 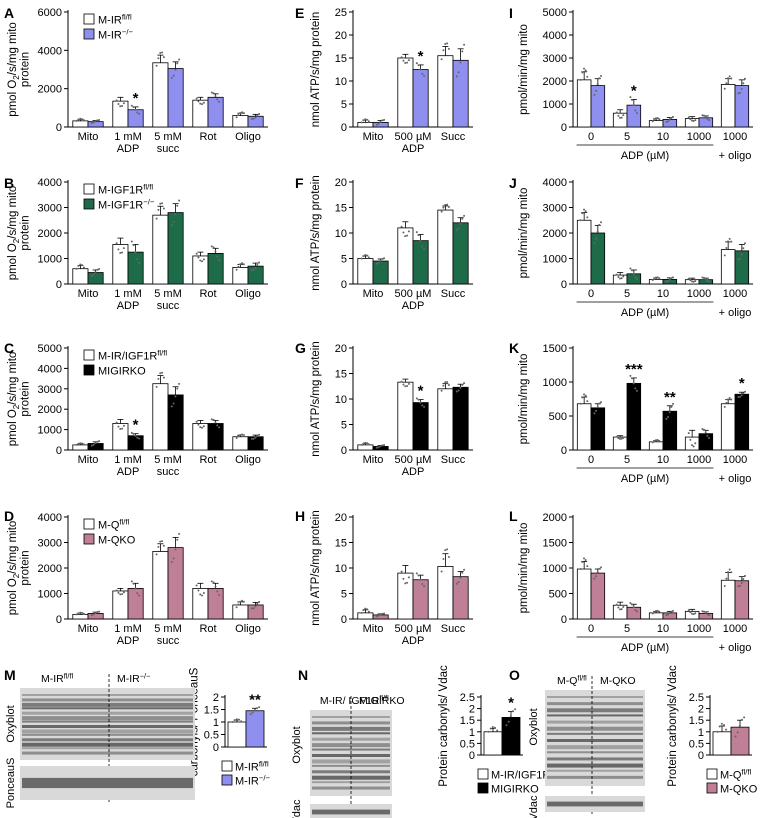 What do you see at coordinates (453, 137) in the screenshot?
I see `category-label: Succ` at bounding box center [453, 137].